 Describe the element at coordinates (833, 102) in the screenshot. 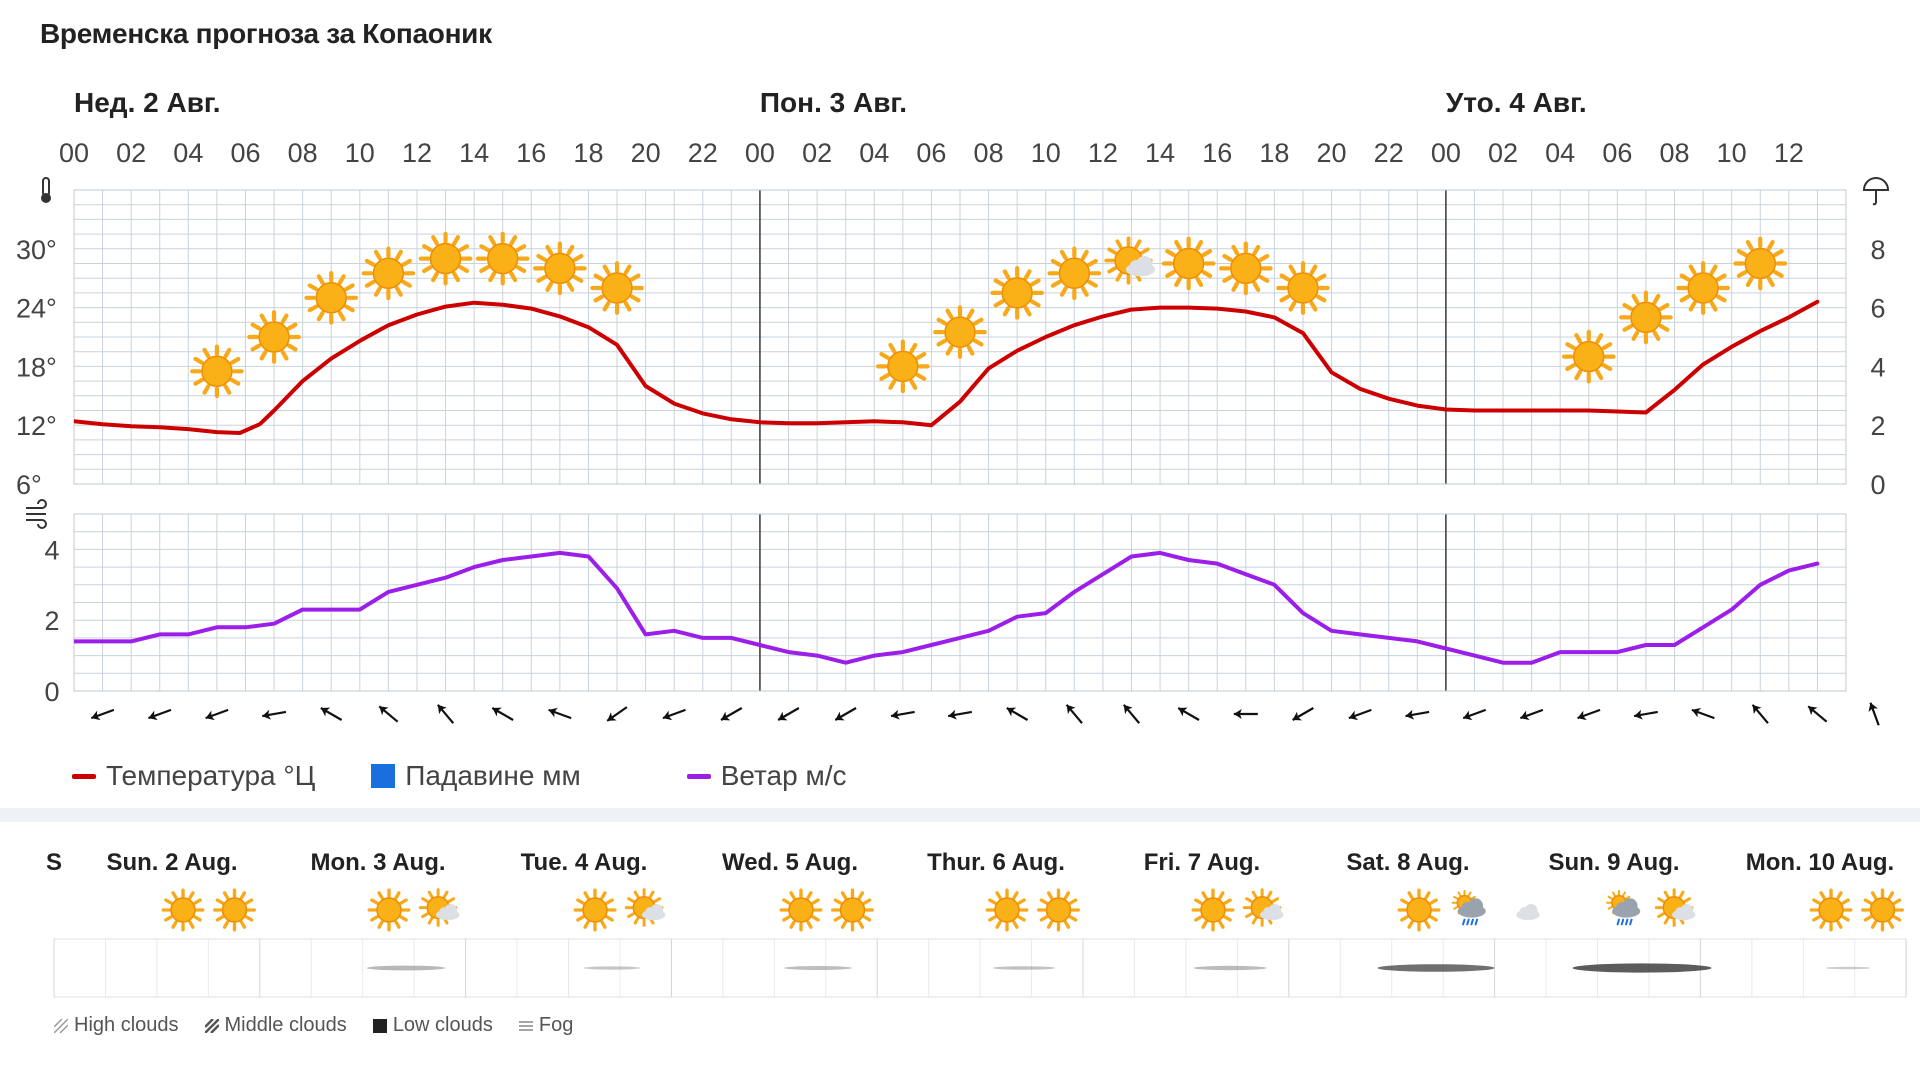

I see `day-label: Пон. 3 Авг.` at that location.